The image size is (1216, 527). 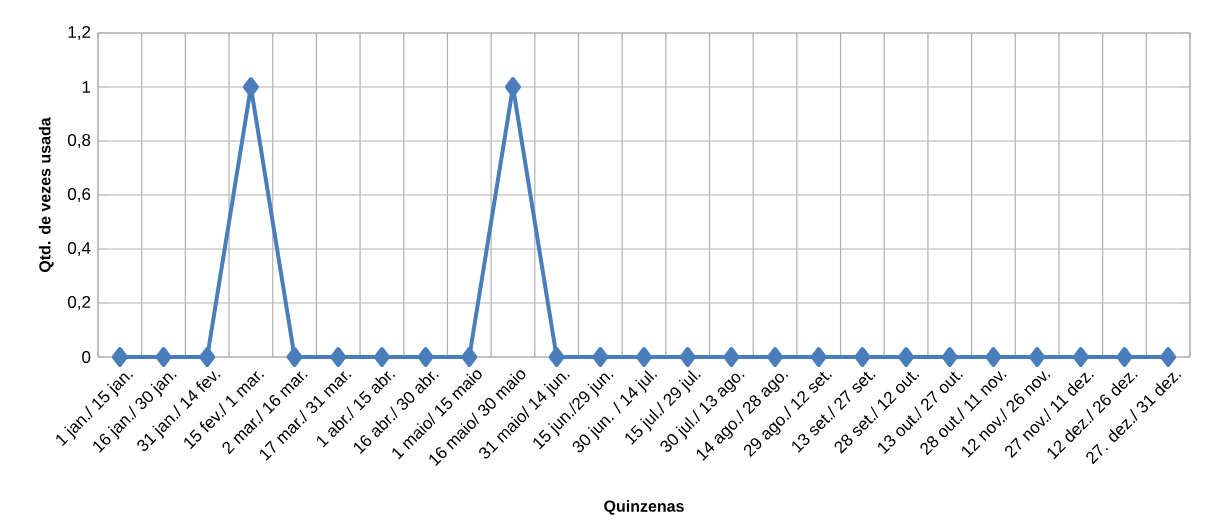 What do you see at coordinates (79, 33) in the screenshot?
I see `y-tick-label: 1,2` at bounding box center [79, 33].